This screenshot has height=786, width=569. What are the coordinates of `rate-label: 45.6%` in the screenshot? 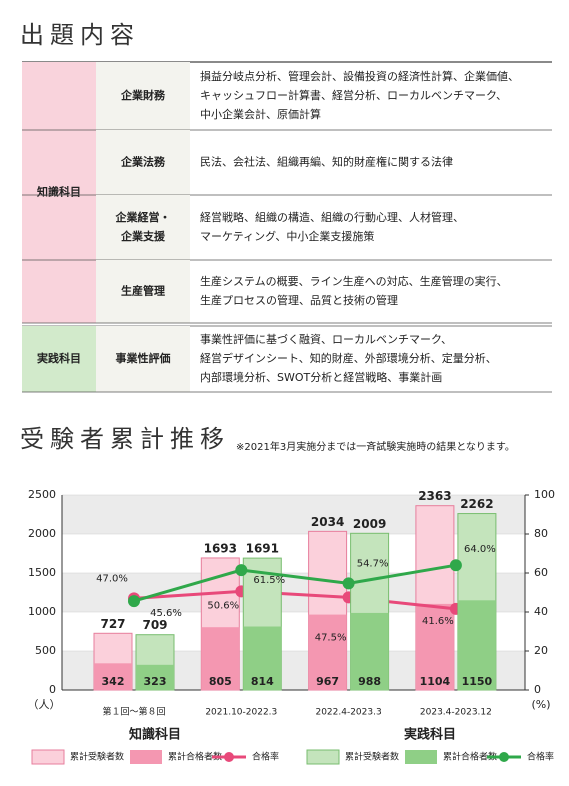 It's located at (166, 613).